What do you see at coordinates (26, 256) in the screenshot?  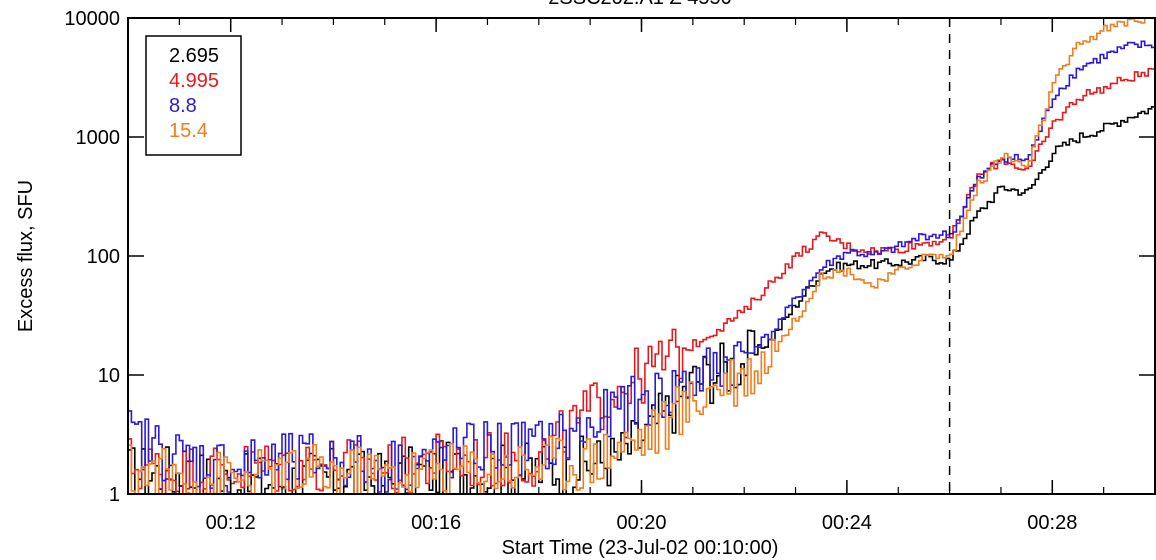 I see `y-axis-title: Excess flux, SFU` at bounding box center [26, 256].